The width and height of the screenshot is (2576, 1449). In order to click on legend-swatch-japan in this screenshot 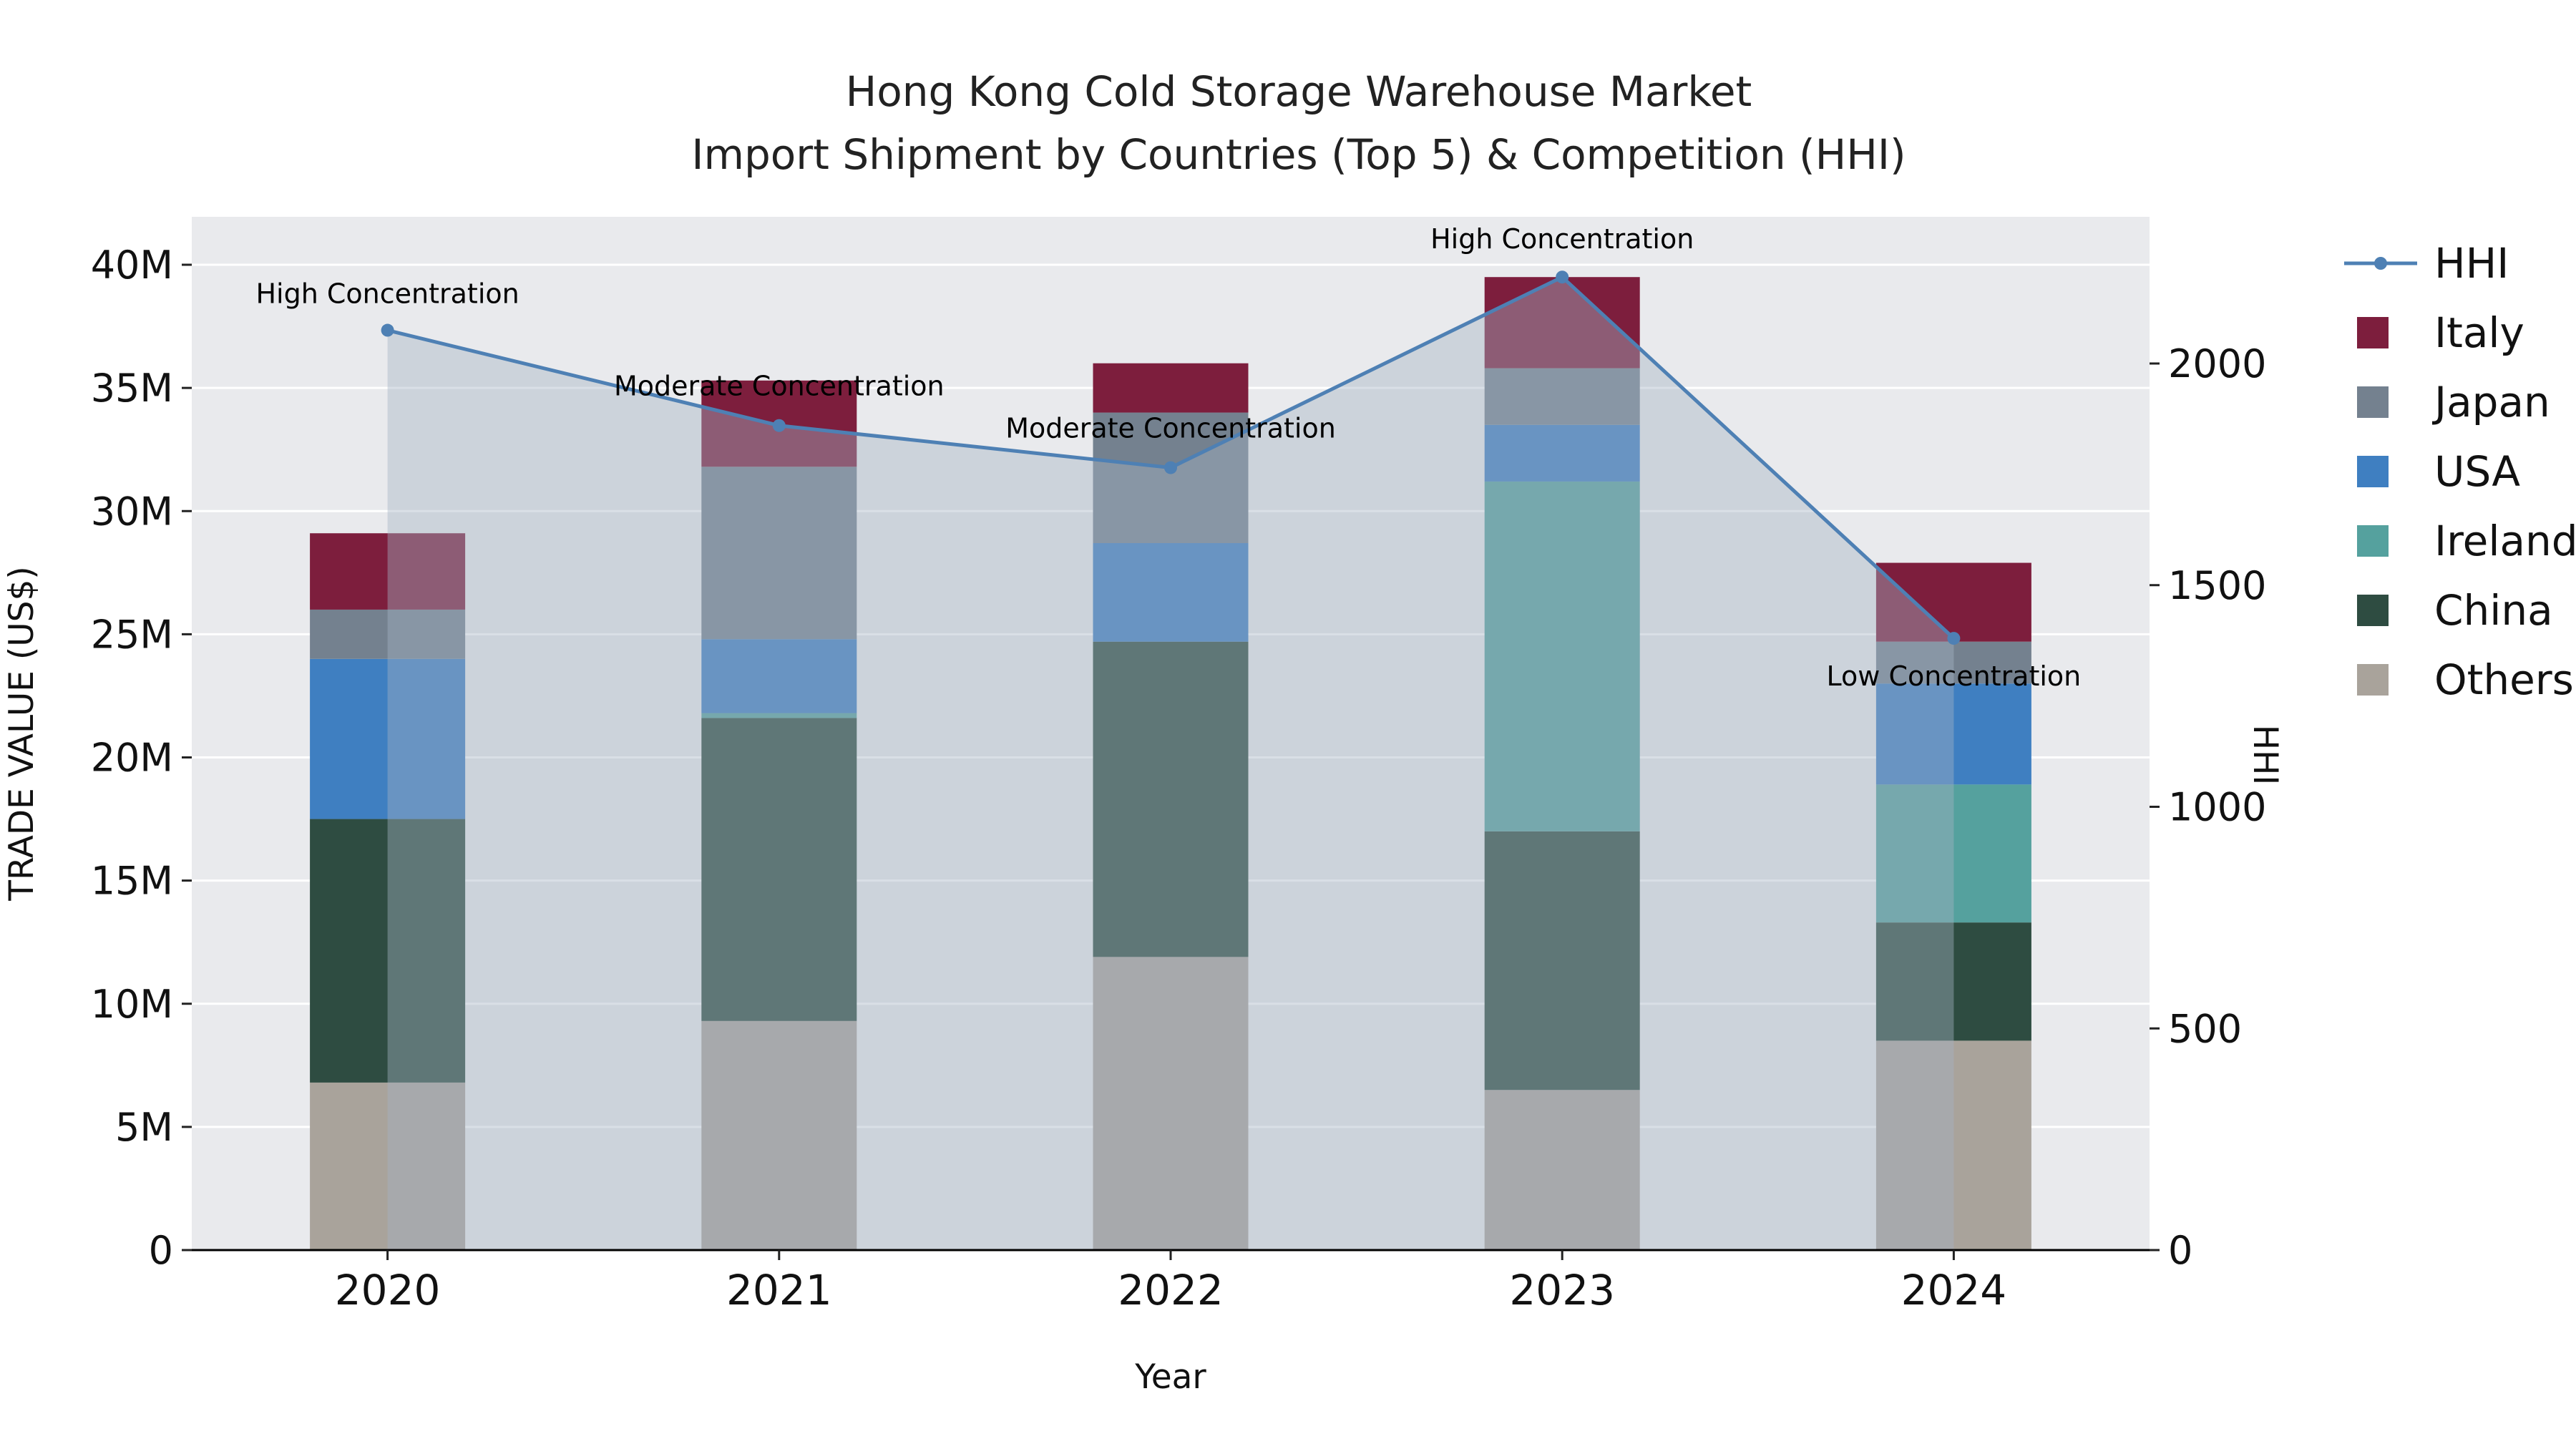, I will do `click(2373, 402)`.